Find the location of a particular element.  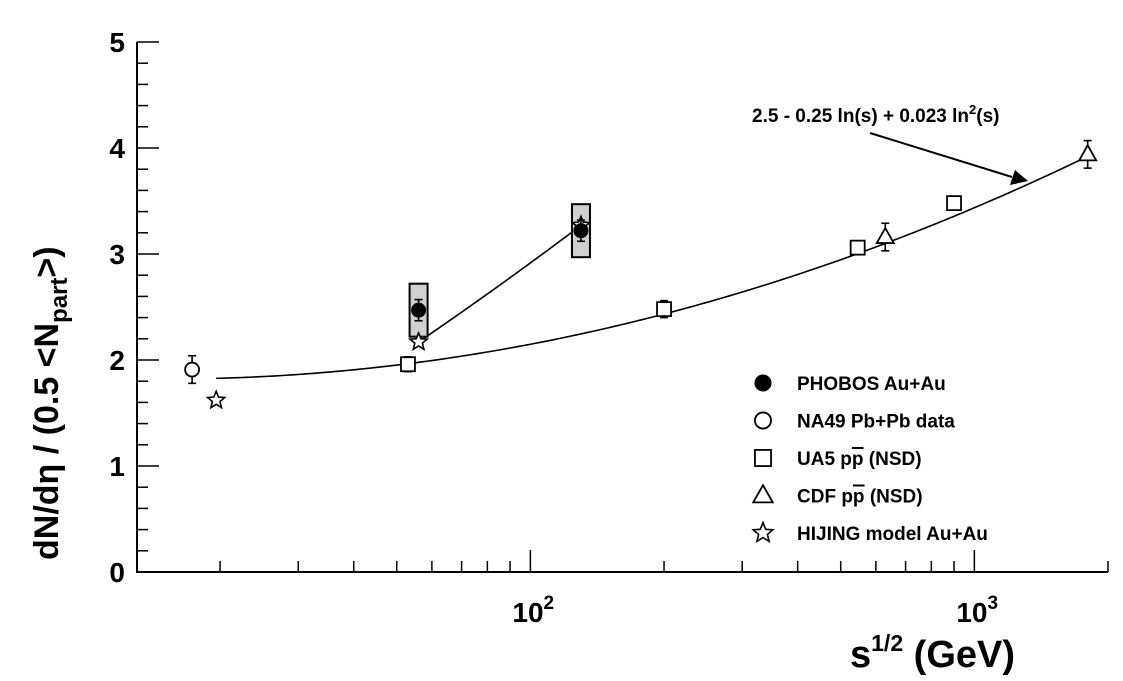

y-axis-title: dN/dη / (0.5 <Npart>) is located at coordinates (50, 403).